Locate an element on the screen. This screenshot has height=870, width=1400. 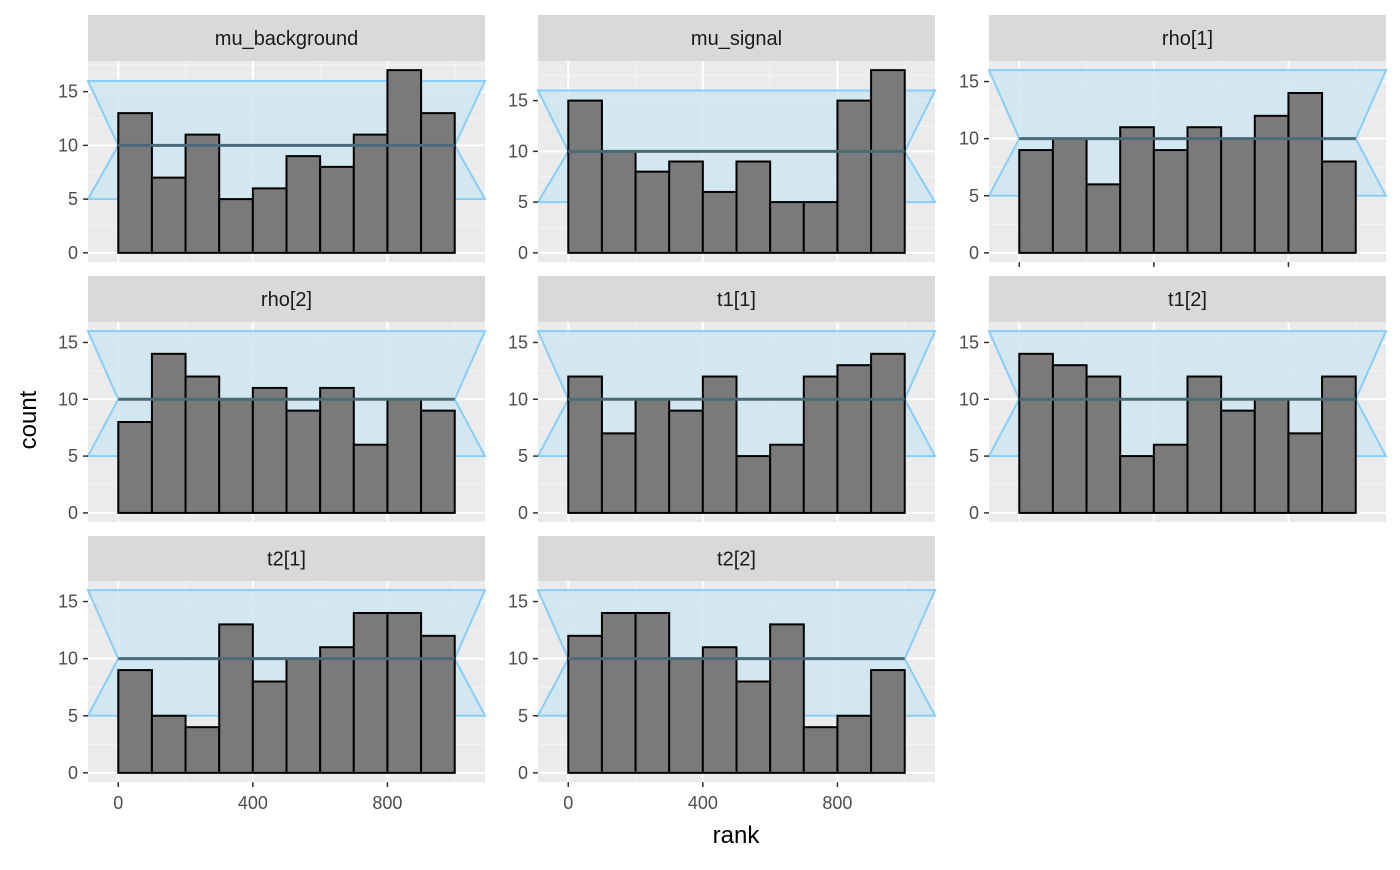
facet-title: t1[1] is located at coordinates (736, 300).